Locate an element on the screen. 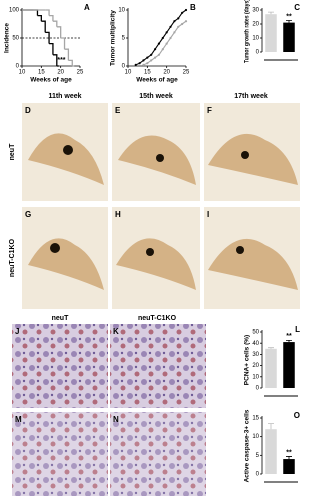 This screenshot has height=500, width=320. y-tick-label: 20 is located at coordinates (255, 366).